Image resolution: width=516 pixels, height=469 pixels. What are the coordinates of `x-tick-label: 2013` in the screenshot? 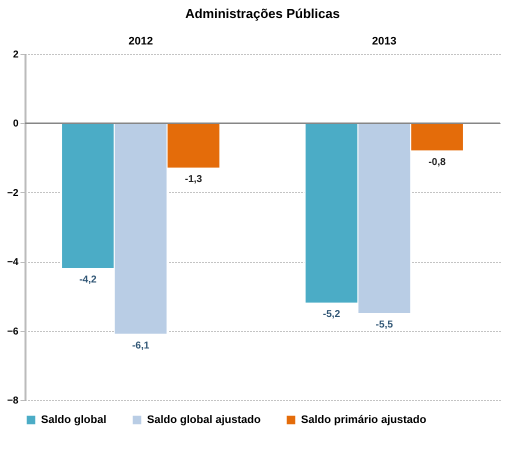 It's located at (384, 42).